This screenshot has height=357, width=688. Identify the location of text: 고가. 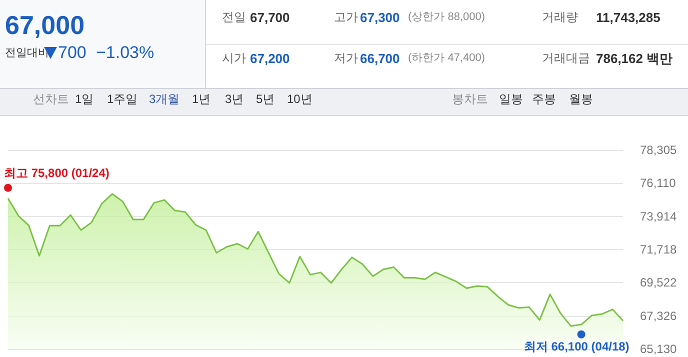
(346, 17).